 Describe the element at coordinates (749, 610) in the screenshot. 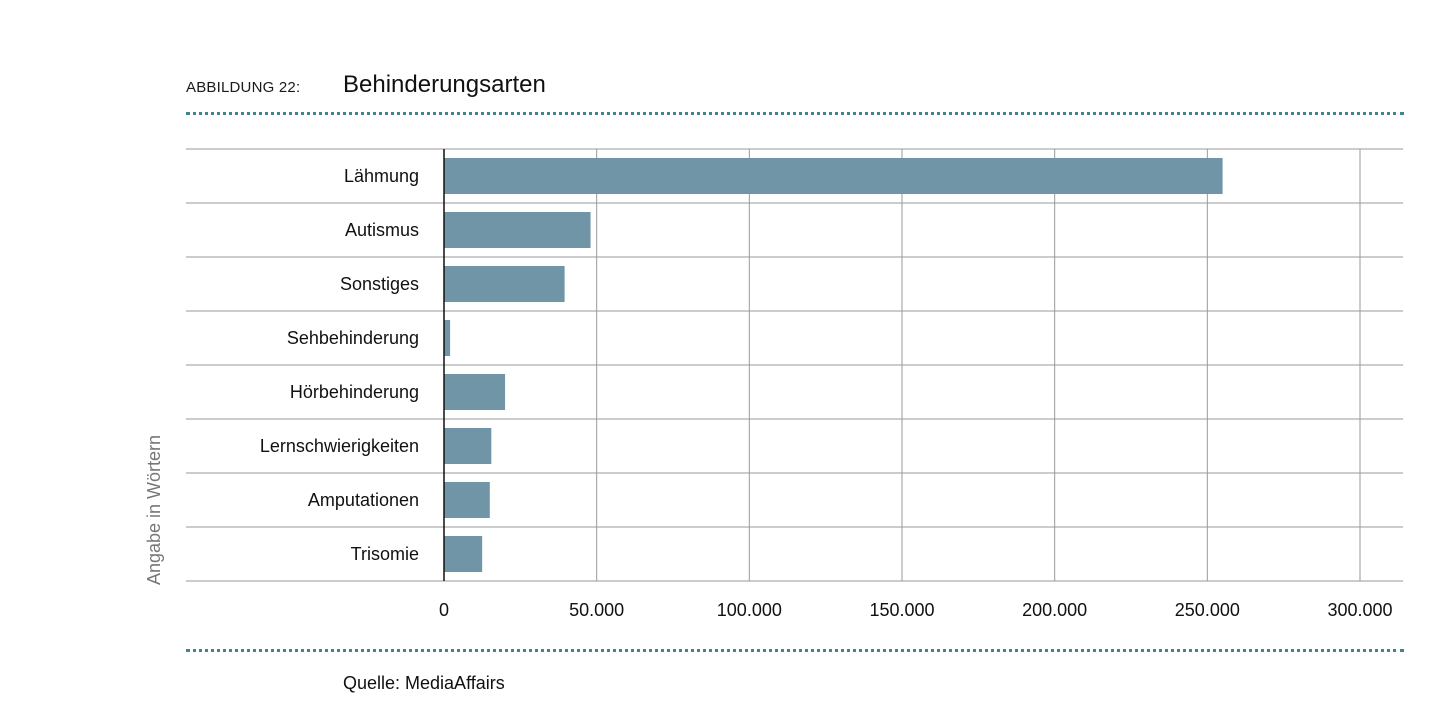

I see `x-tick-label: 100.000` at that location.